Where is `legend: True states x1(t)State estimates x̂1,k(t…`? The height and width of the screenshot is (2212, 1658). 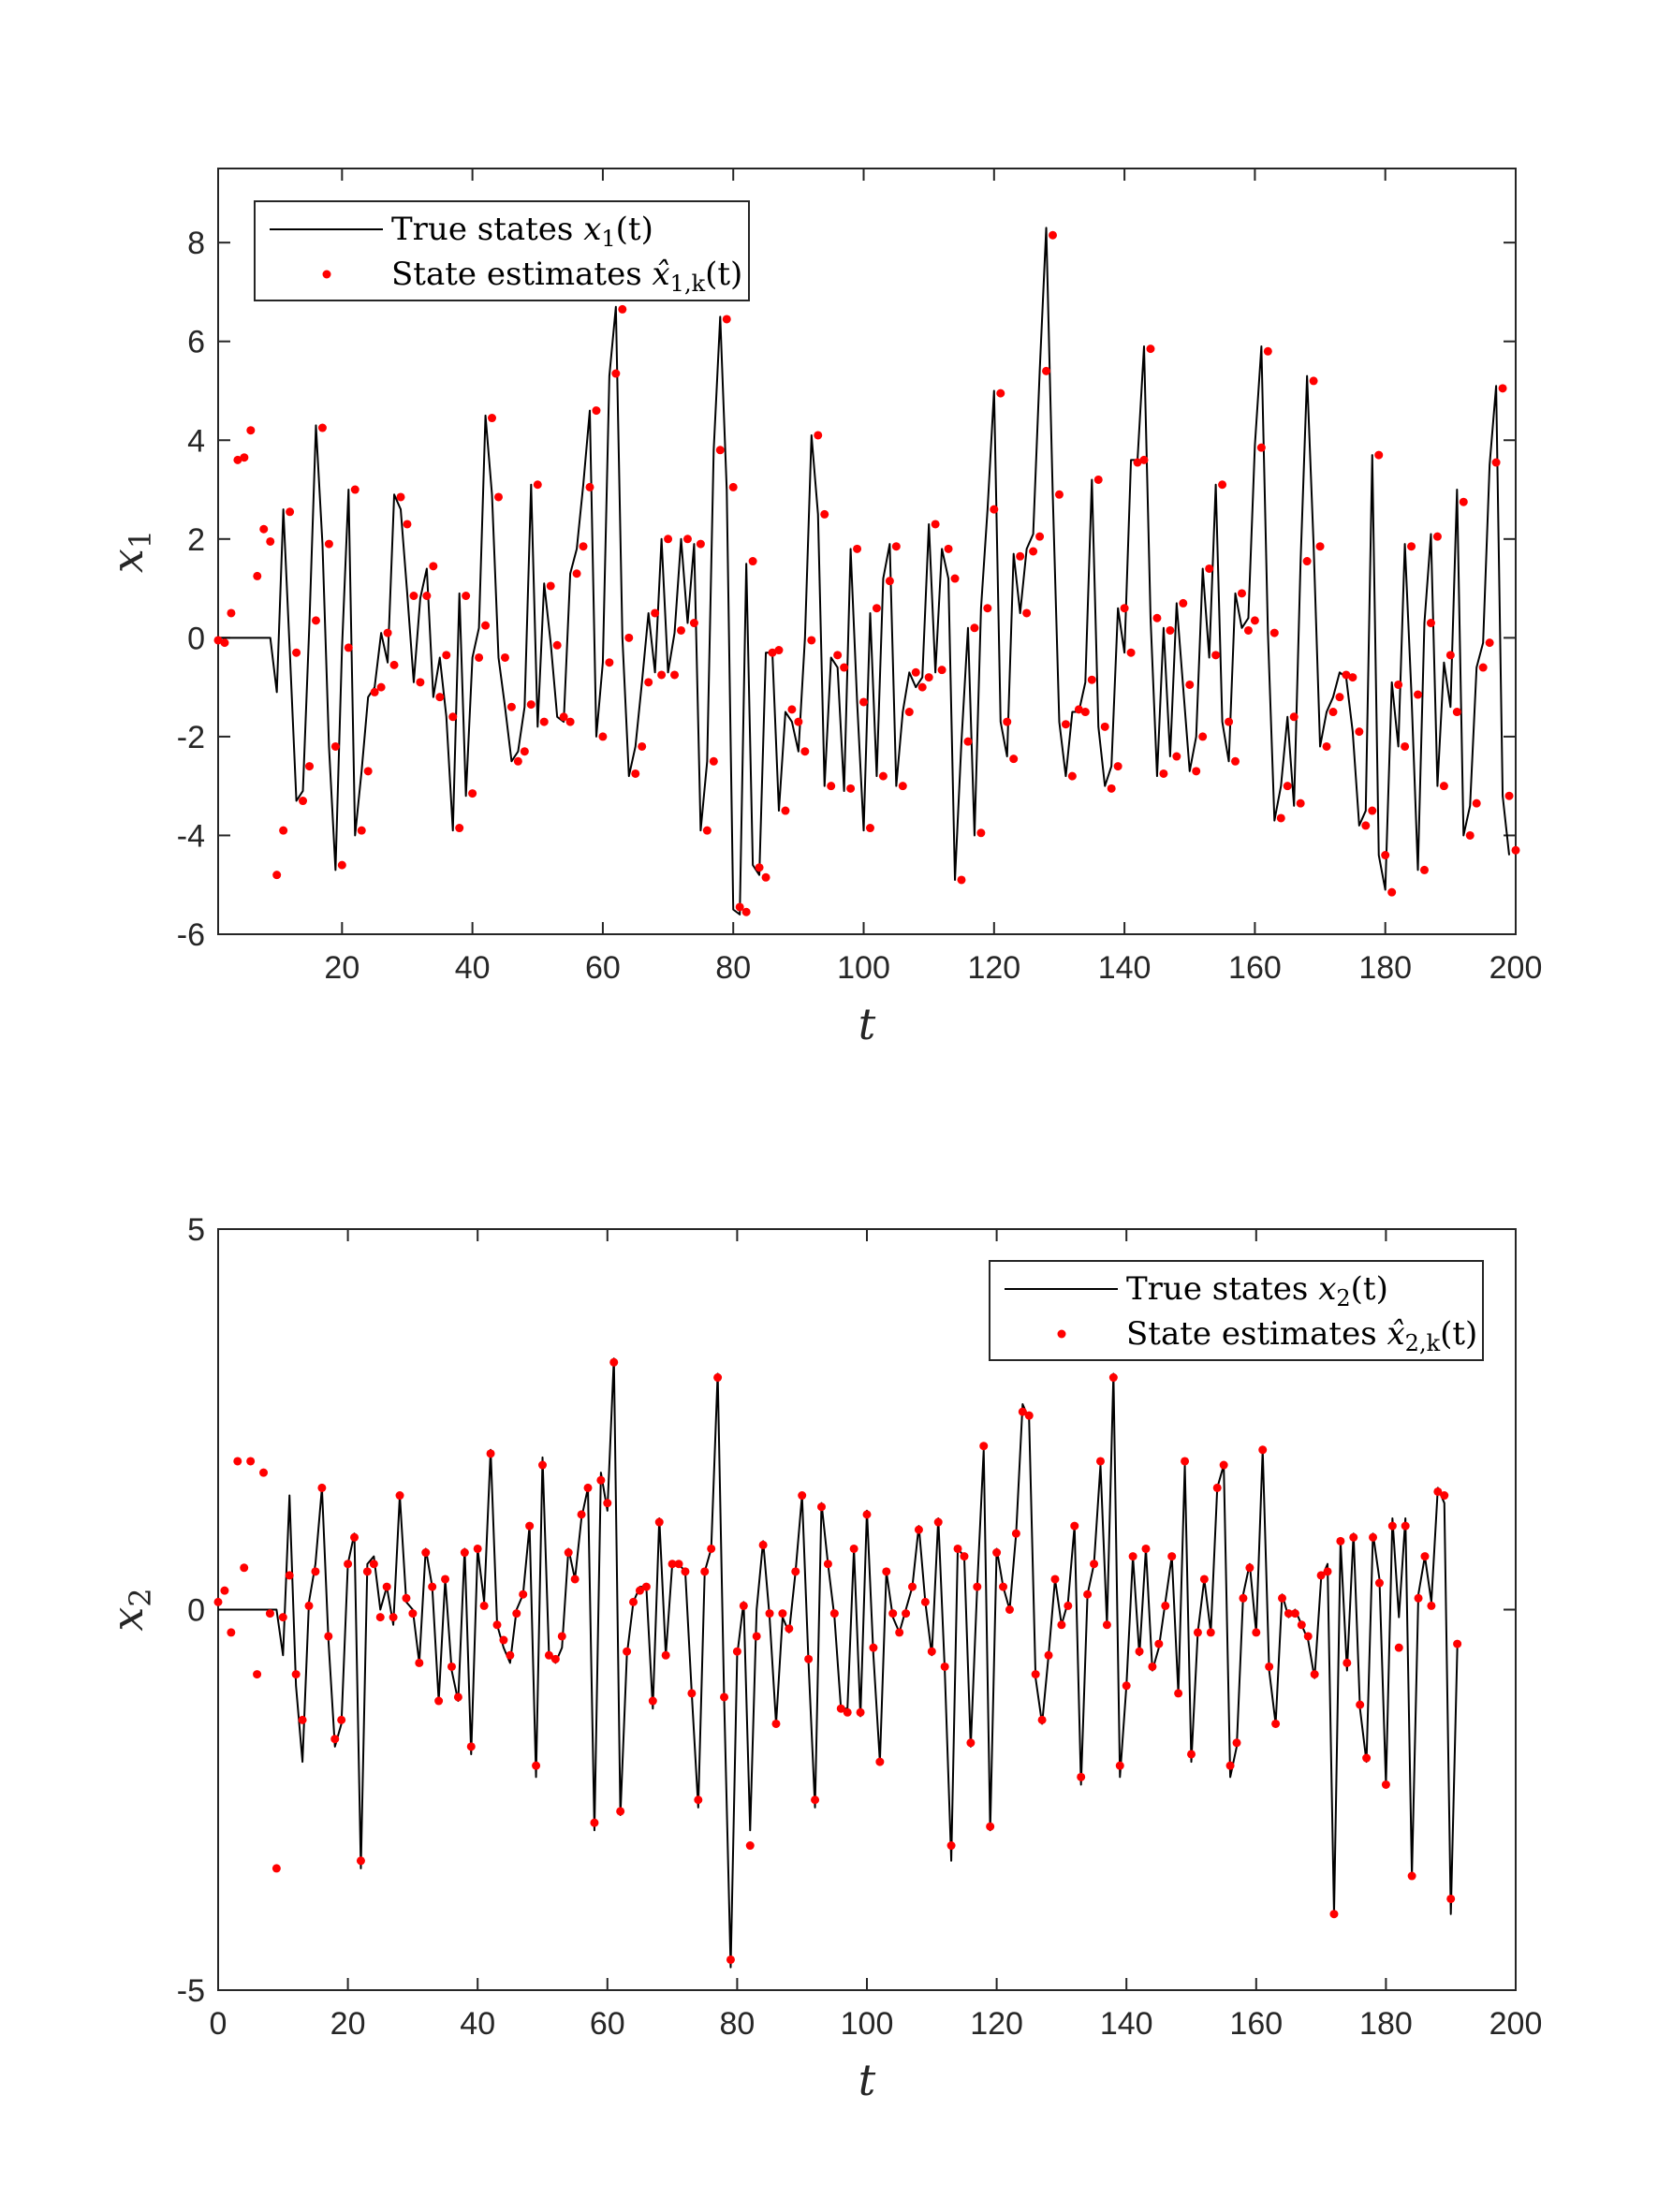 legend: True states x1(t)State estimates x̂1,k(t… is located at coordinates (502, 250).